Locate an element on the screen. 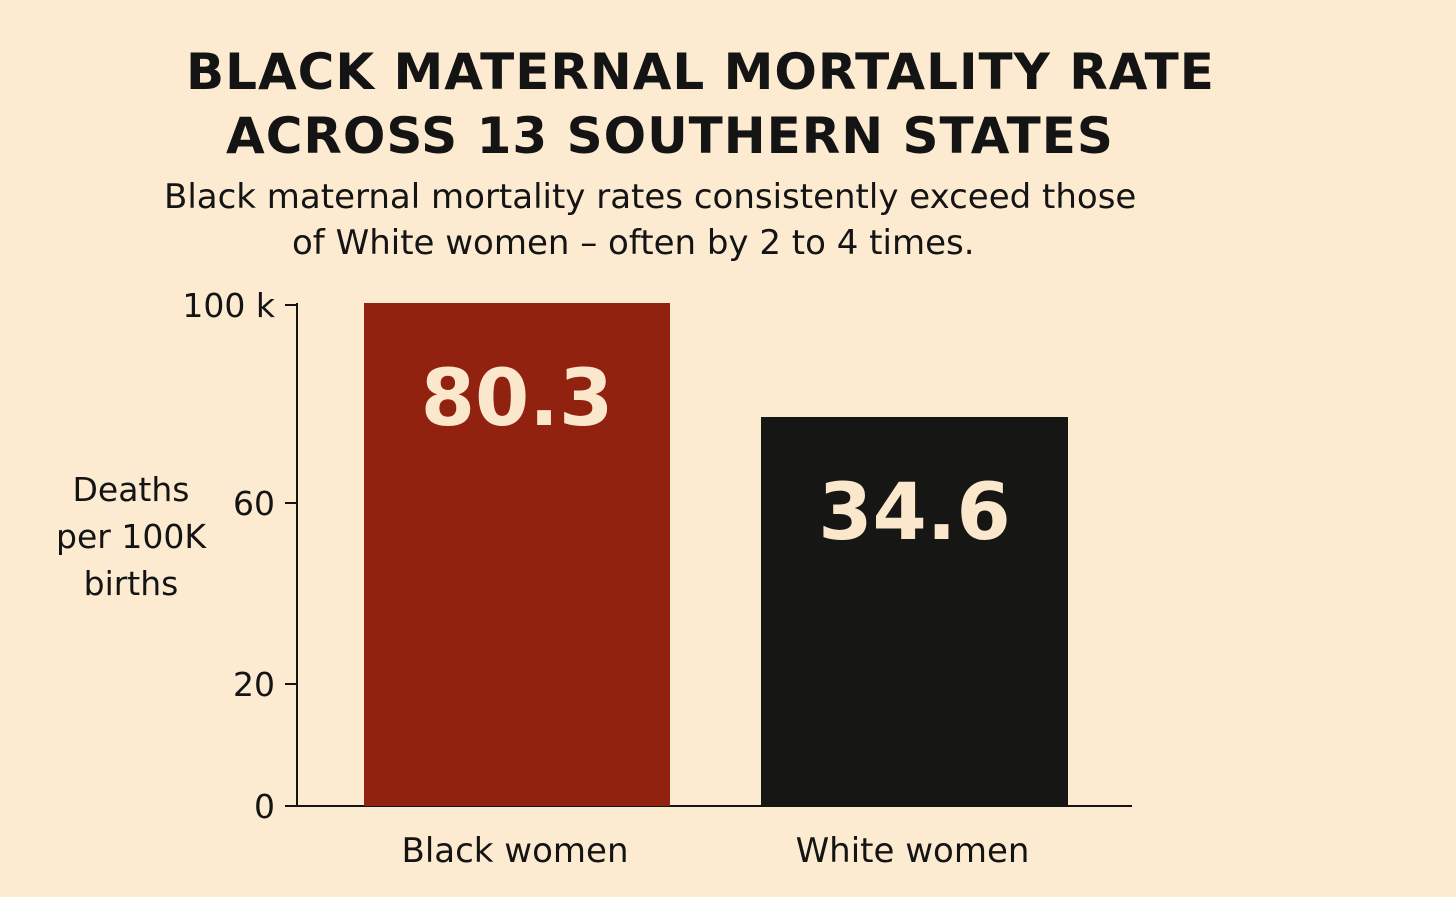  chart-title-line-2: ACROSS 13 SOUTHERN STATES is located at coordinates (670, 136).